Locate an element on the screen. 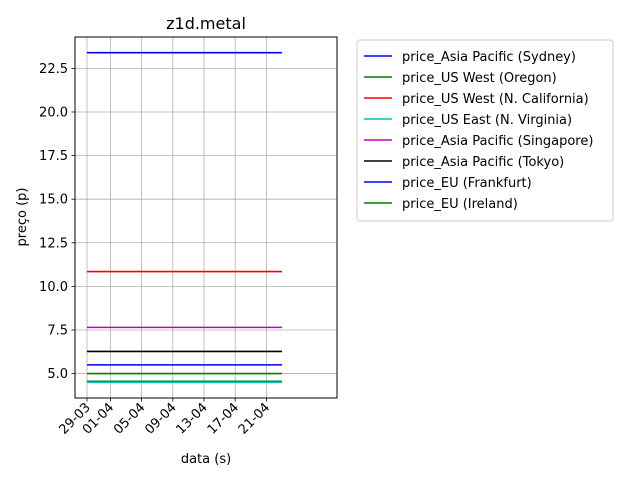 The image size is (640, 480). legend-label-4: price_Asia Pacific (Singapore) is located at coordinates (497, 141).